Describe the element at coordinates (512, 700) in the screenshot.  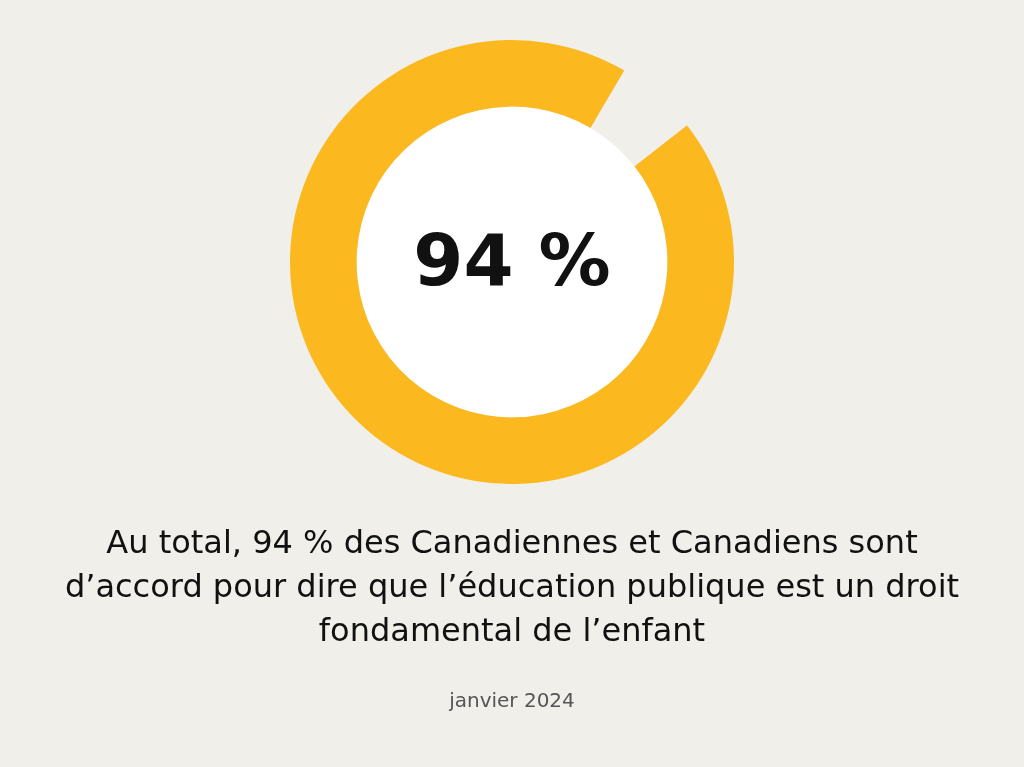
I see `text: janvier 2024` at that location.